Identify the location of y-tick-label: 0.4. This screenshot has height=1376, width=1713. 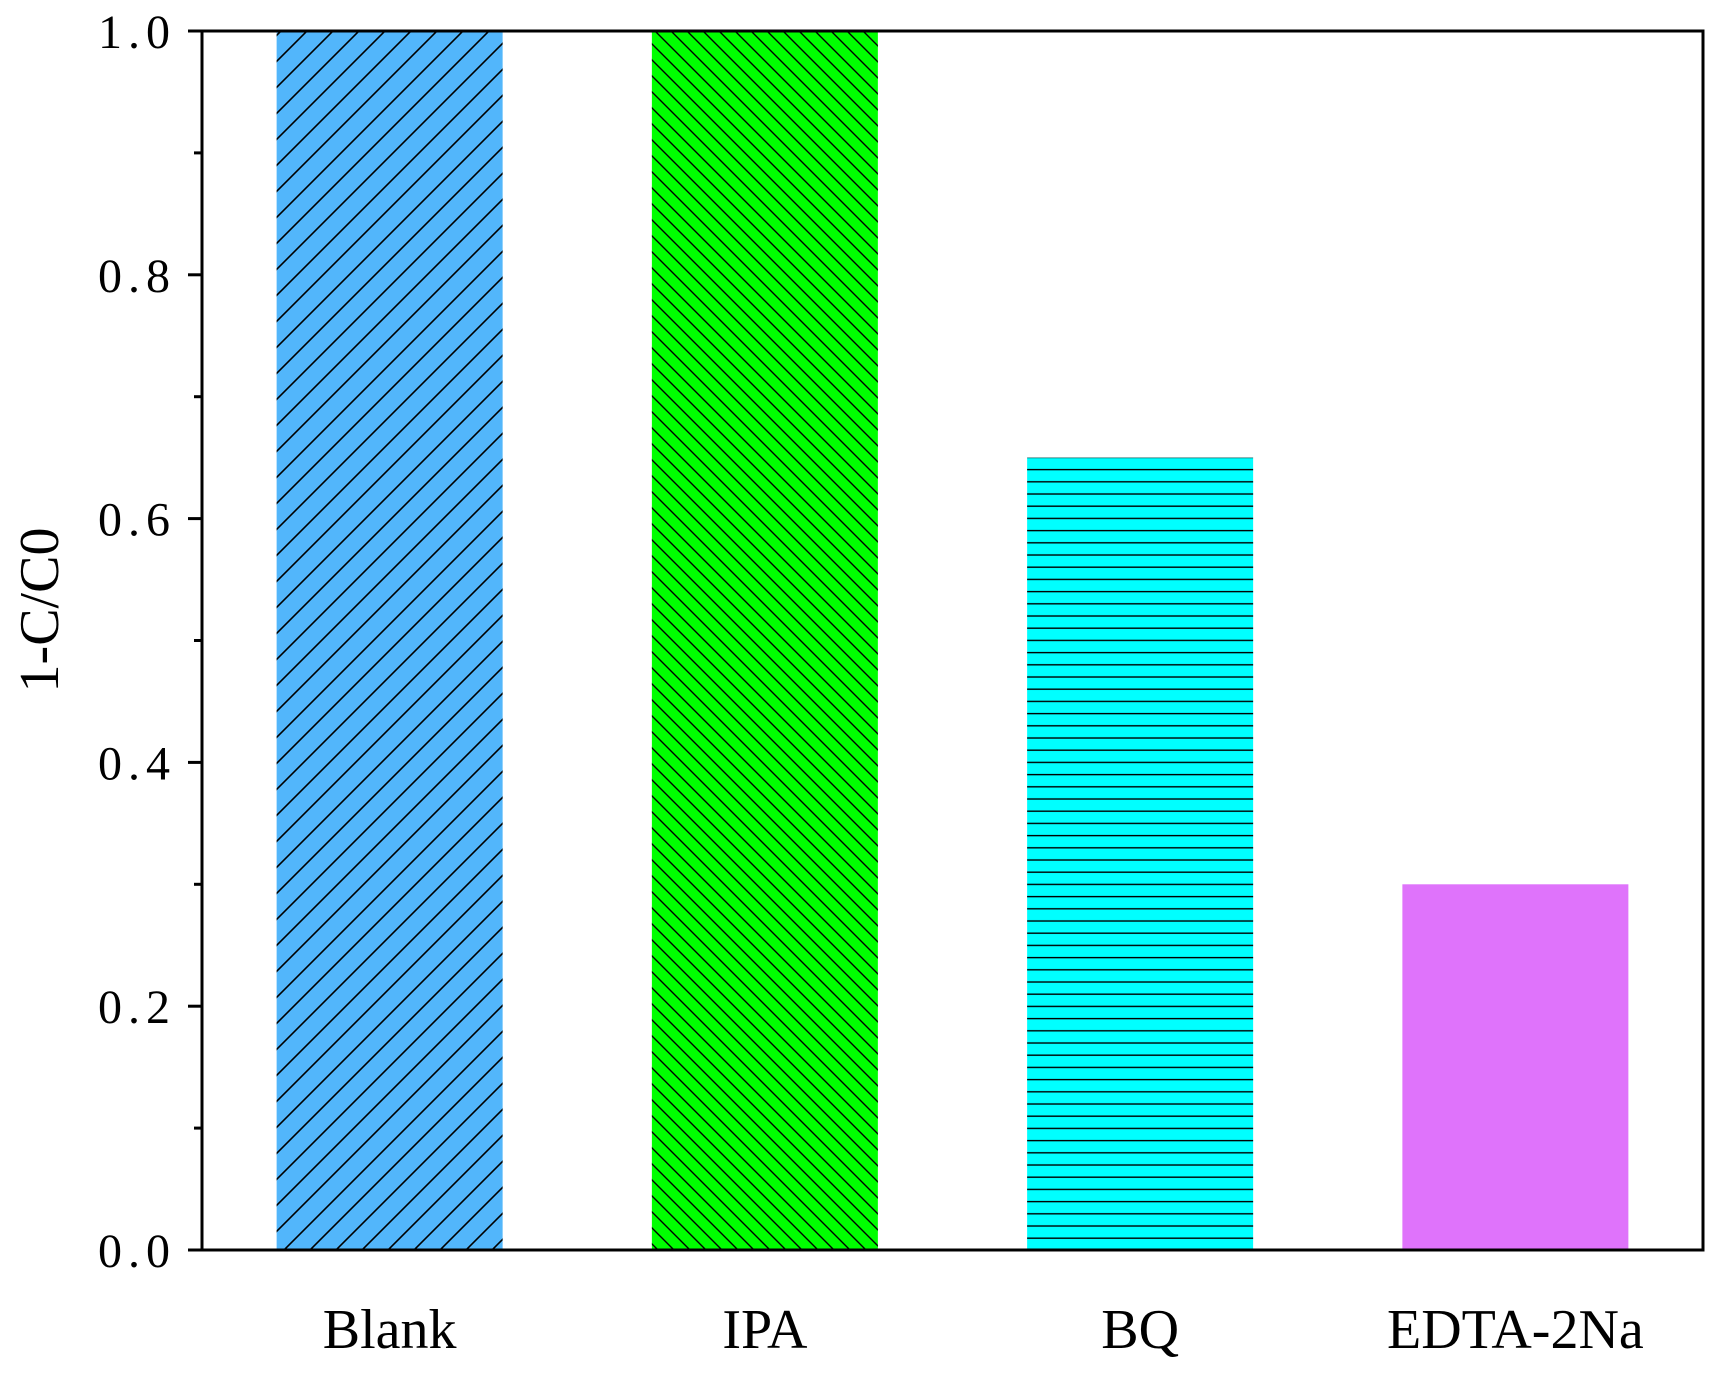
(137, 763).